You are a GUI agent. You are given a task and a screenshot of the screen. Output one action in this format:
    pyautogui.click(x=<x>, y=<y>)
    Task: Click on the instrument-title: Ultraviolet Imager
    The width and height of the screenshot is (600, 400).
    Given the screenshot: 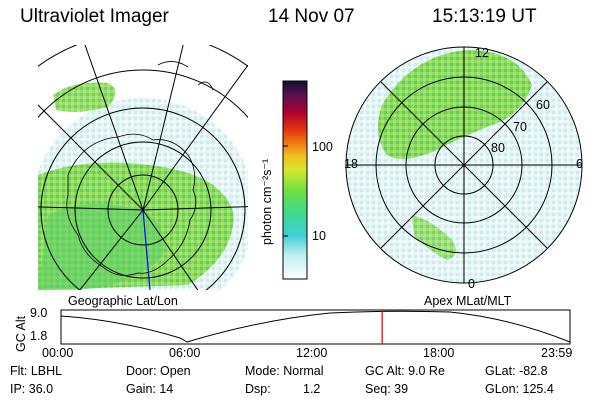 What is the action you would take?
    pyautogui.click(x=94, y=16)
    